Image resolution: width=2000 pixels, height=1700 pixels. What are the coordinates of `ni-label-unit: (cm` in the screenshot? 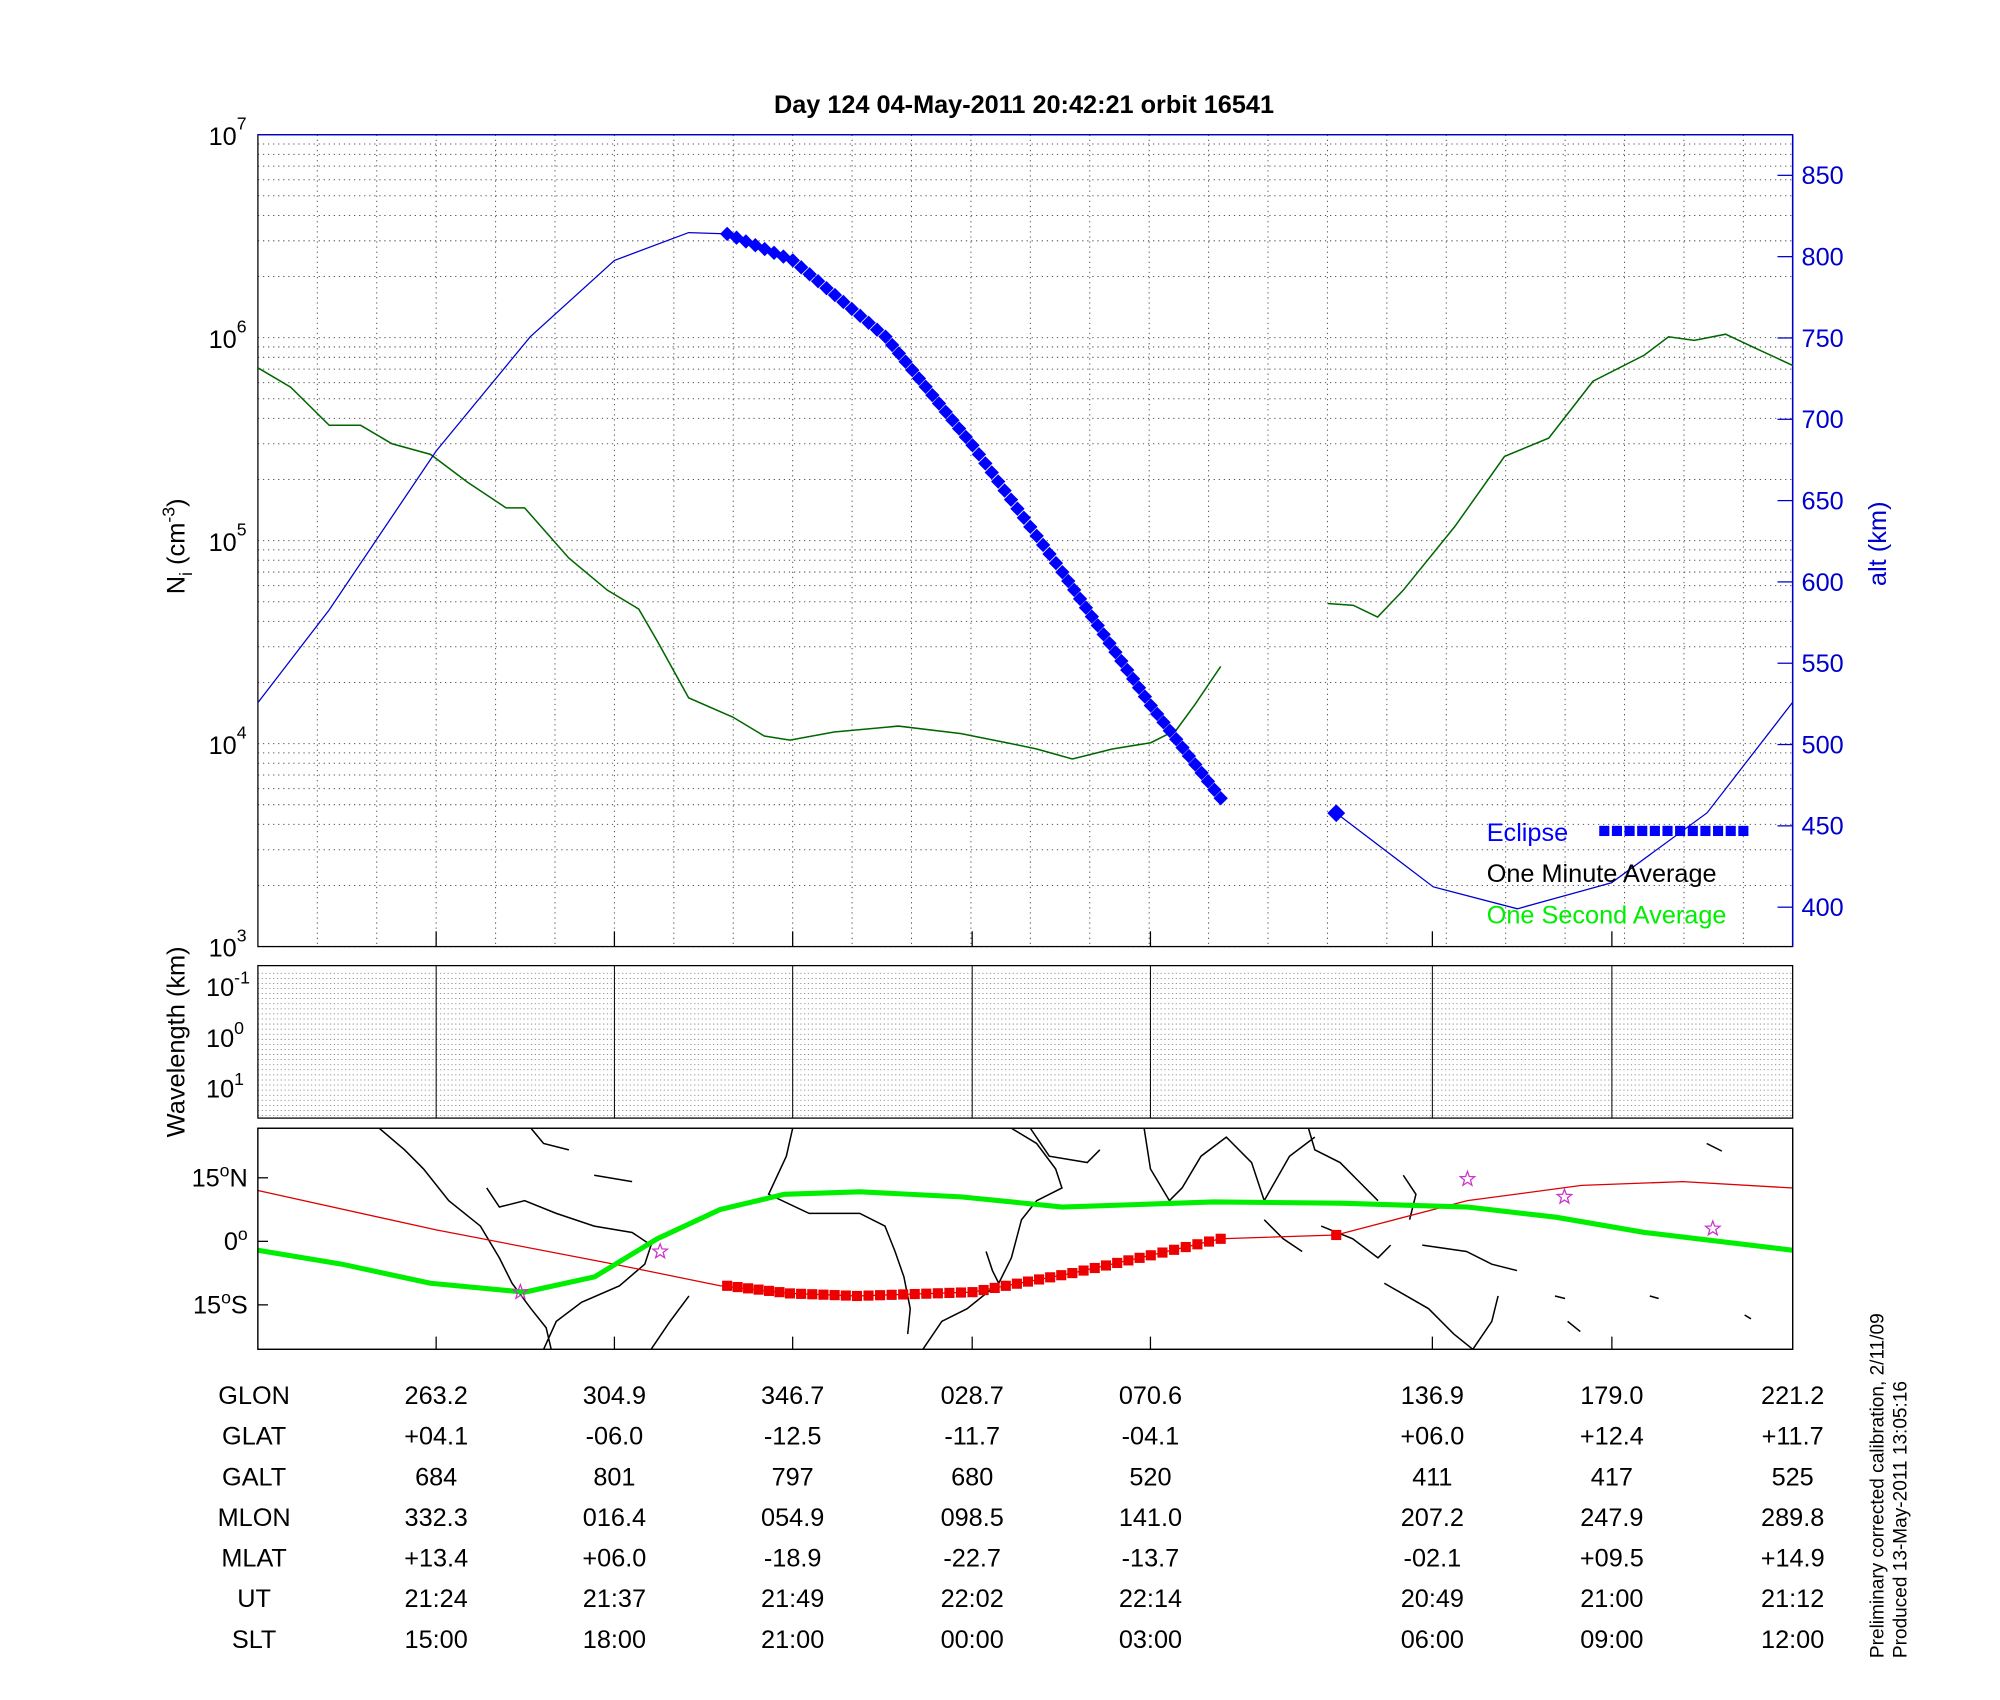 It's located at (177, 547).